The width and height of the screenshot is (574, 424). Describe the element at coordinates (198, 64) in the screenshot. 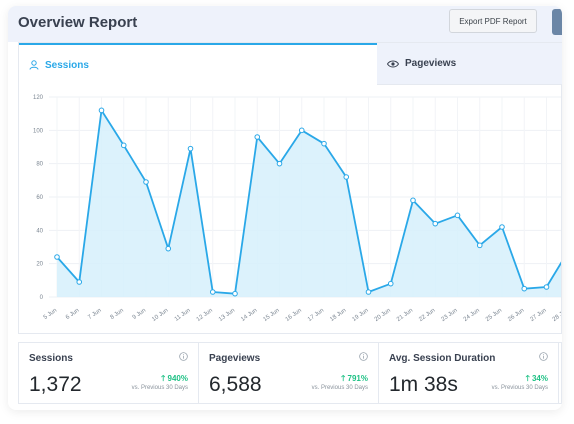

I see `tab-sessions: Sessions` at that location.